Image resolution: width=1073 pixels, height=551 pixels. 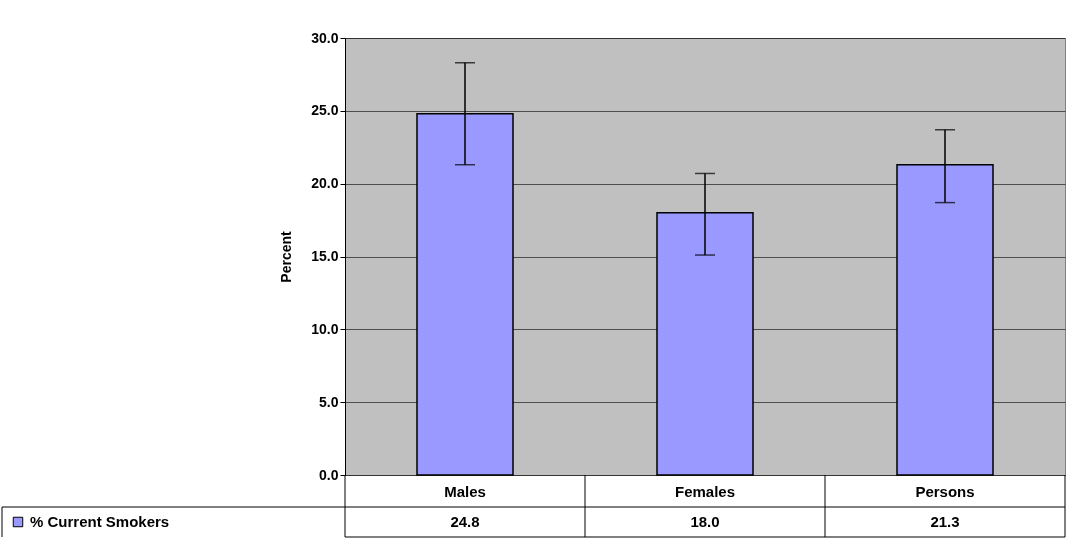 What do you see at coordinates (329, 474) in the screenshot?
I see `y-tick-label: 0.0` at bounding box center [329, 474].